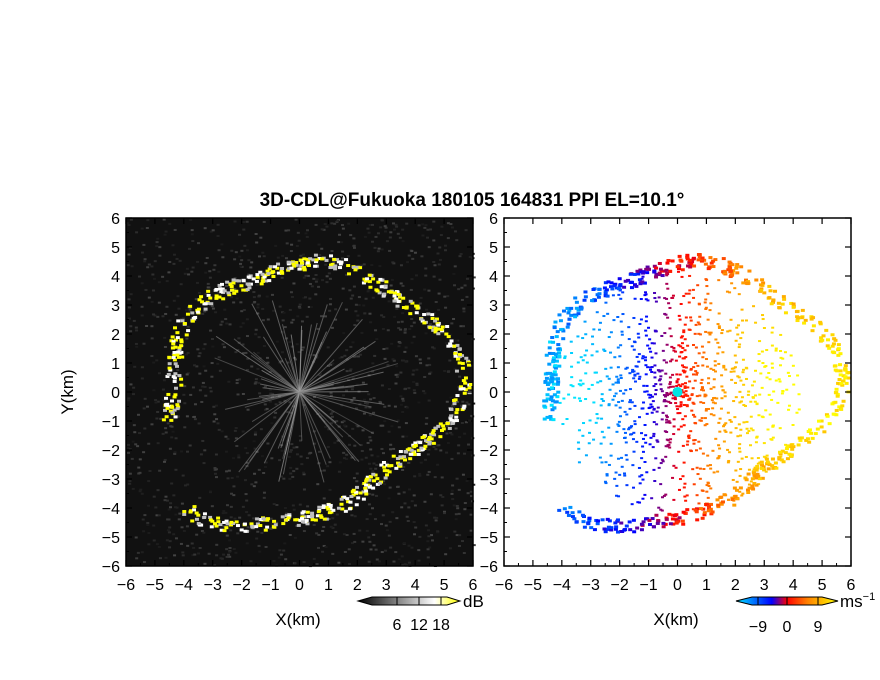 The height and width of the screenshot is (680, 880). What do you see at coordinates (489, 422) in the screenshot?
I see `y-tick-label: −1` at bounding box center [489, 422].